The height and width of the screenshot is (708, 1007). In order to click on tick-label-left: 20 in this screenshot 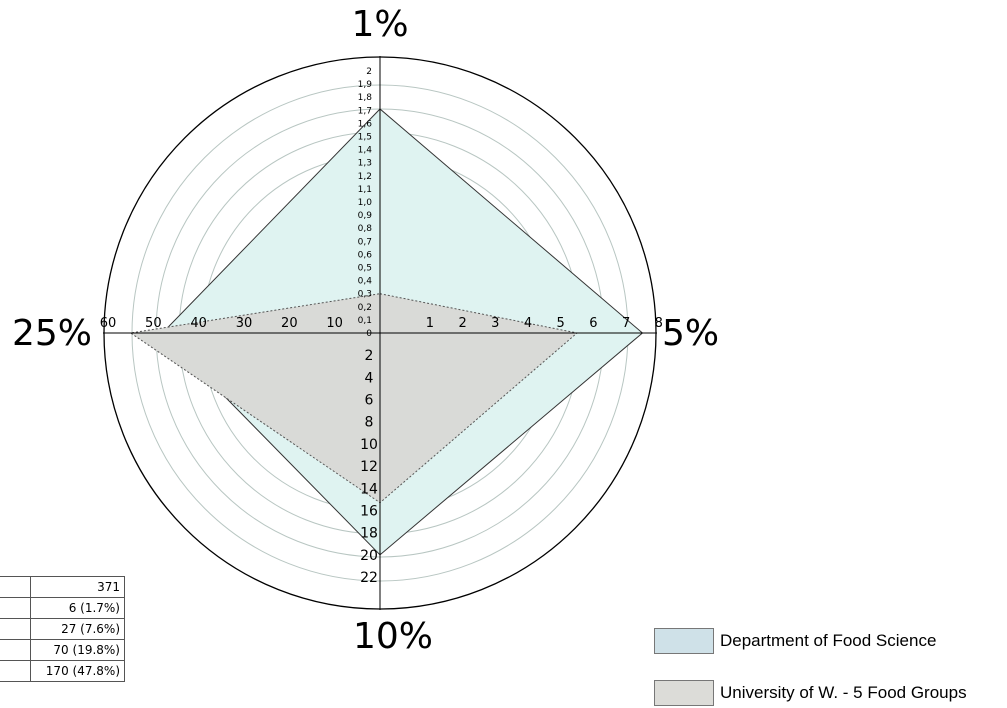, I will do `click(289, 323)`.